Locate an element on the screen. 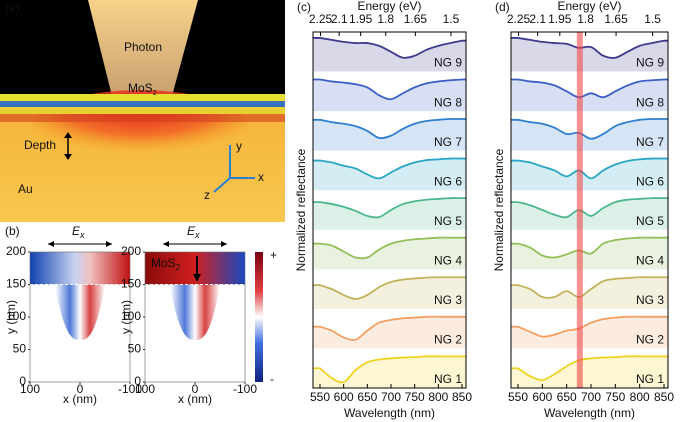  colorbar is located at coordinates (259, 317).